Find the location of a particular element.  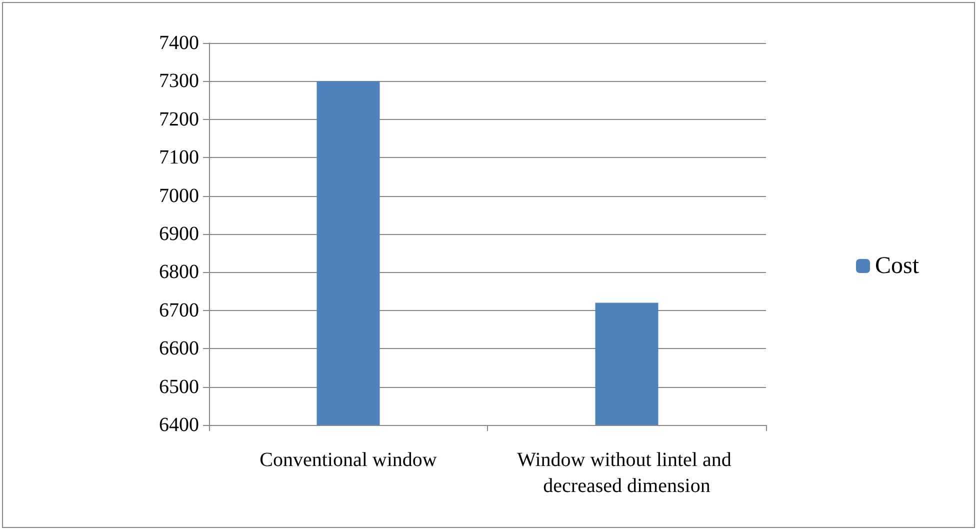

y-tick-label: 6500 is located at coordinates (179, 387).